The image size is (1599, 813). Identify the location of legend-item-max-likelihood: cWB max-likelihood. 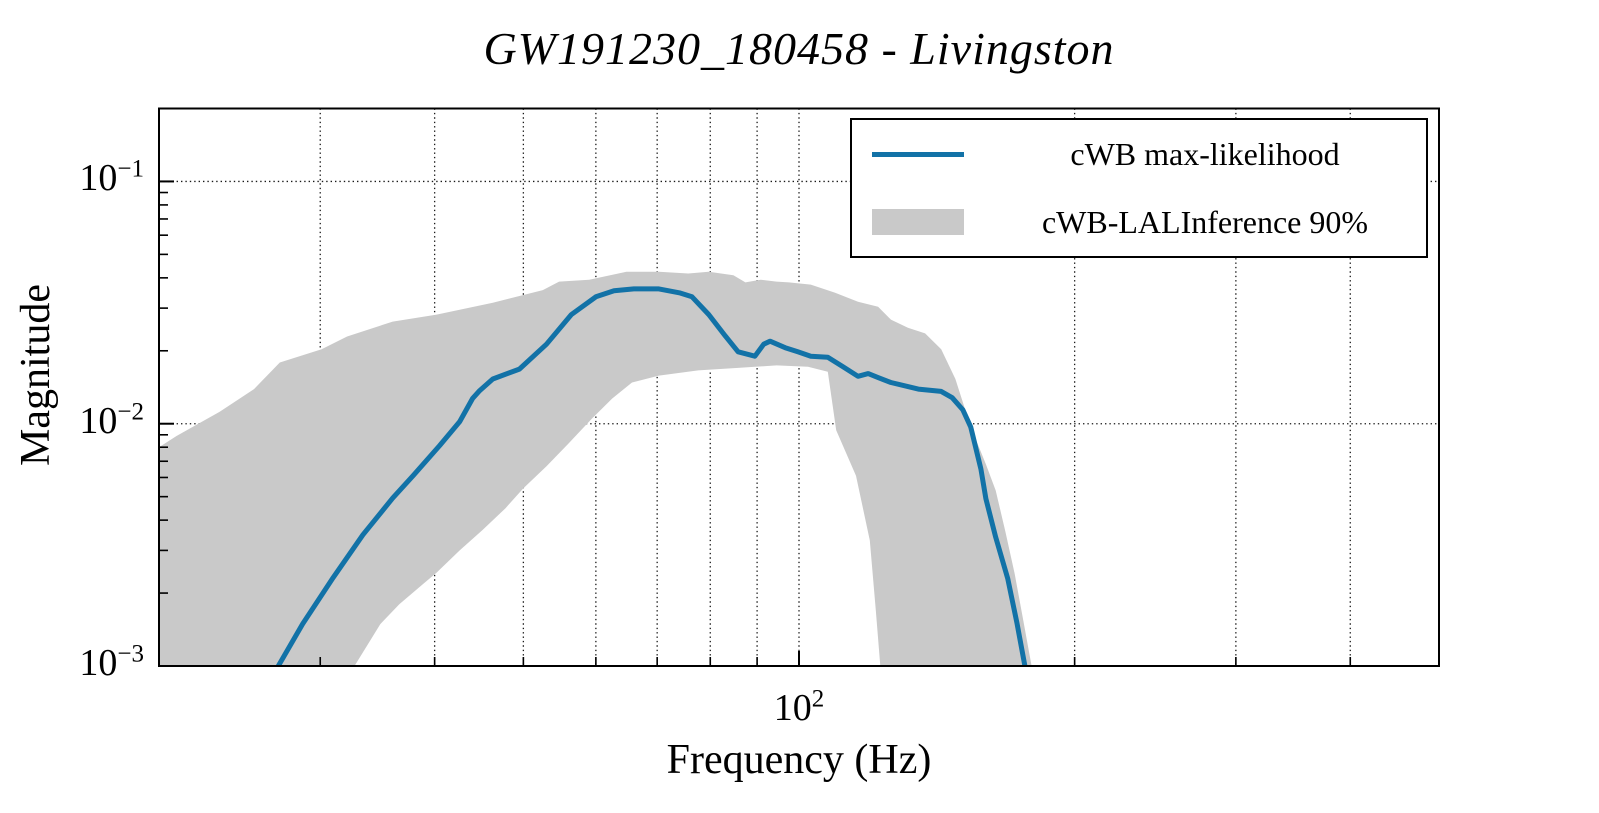
(1139, 154).